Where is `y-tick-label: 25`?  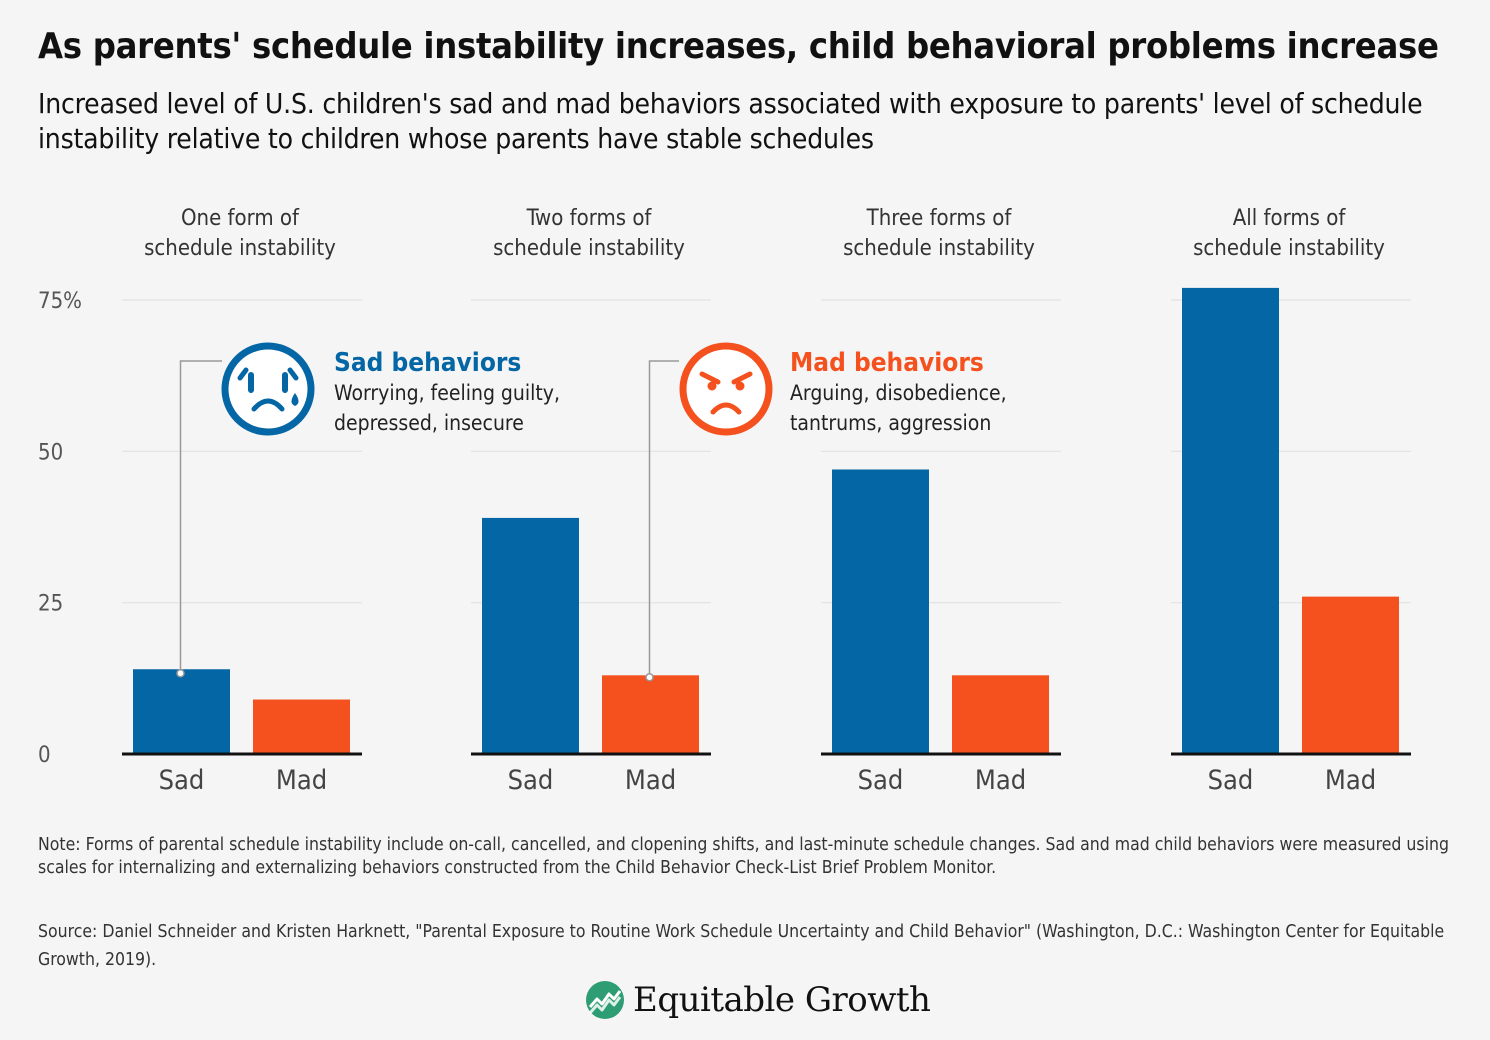 y-tick-label: 25 is located at coordinates (50, 604).